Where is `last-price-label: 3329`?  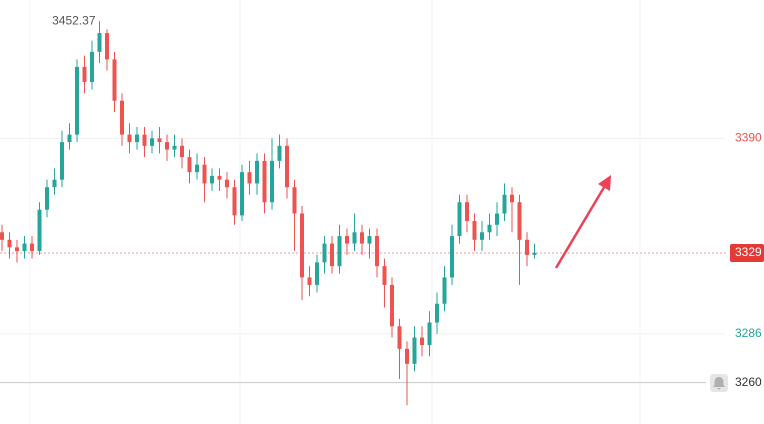
last-price-label: 3329 is located at coordinates (748, 252).